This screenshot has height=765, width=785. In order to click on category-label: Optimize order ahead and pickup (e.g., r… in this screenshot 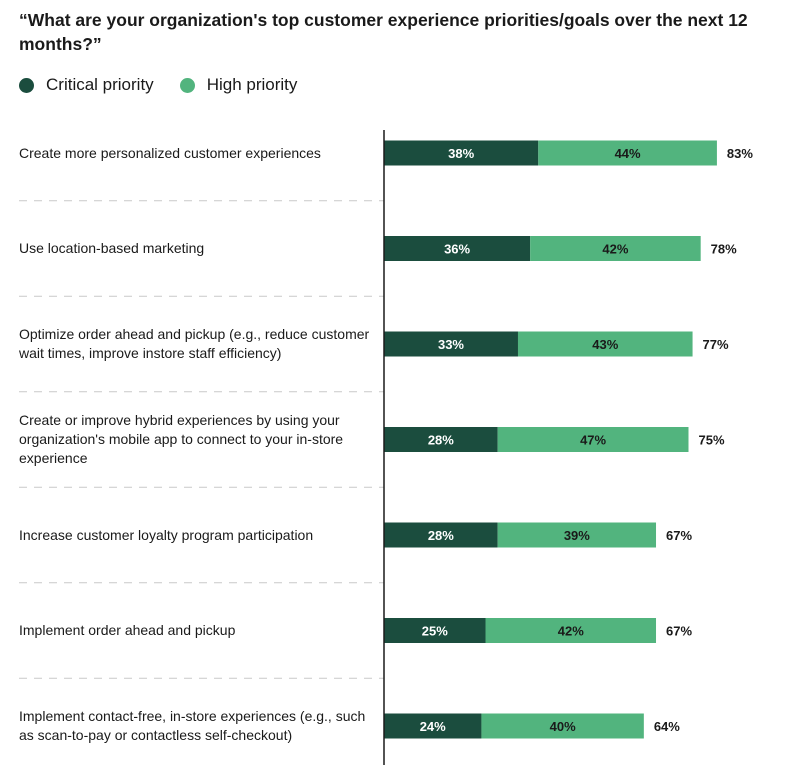, I will do `click(194, 343)`.